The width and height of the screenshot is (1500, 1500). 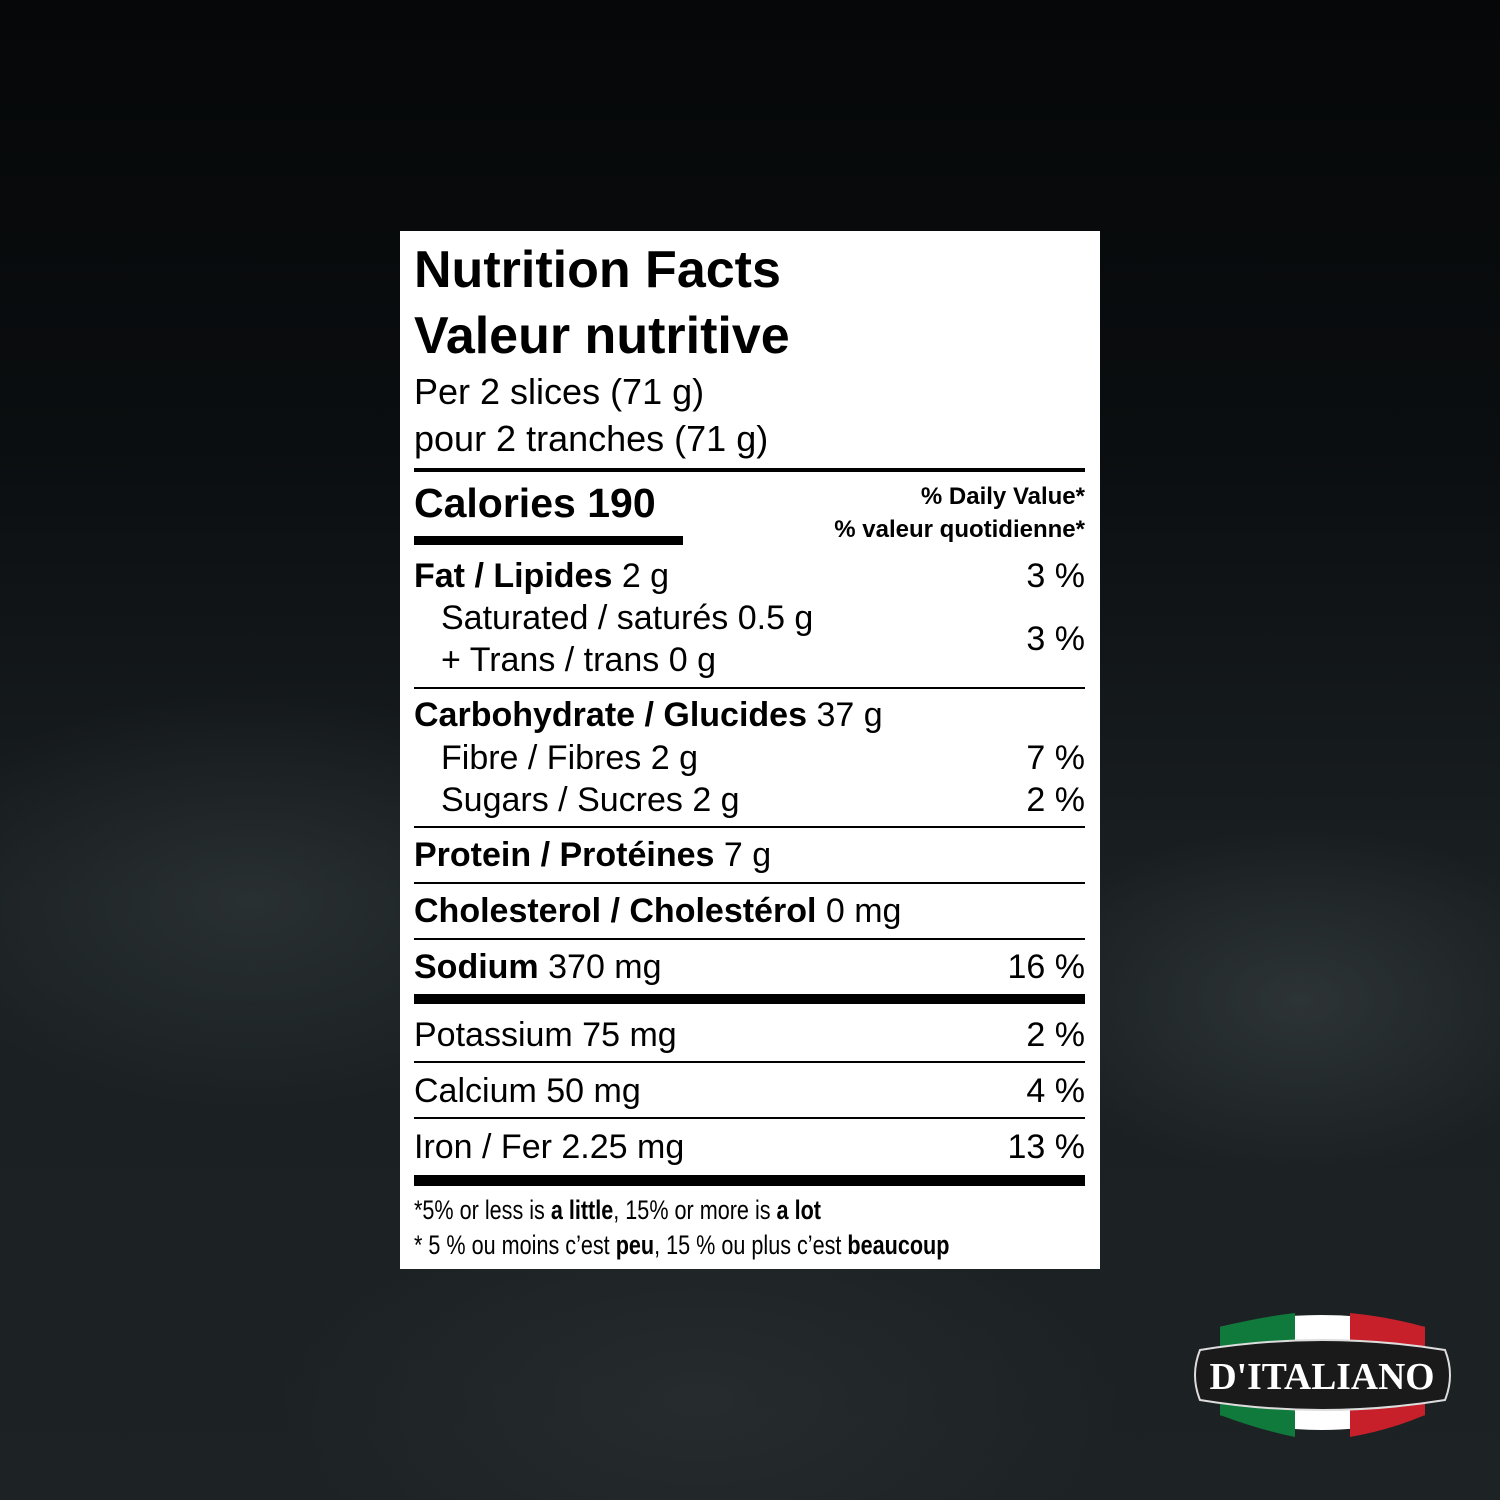 What do you see at coordinates (1046, 1147) in the screenshot?
I see `iron-dv: 13 %` at bounding box center [1046, 1147].